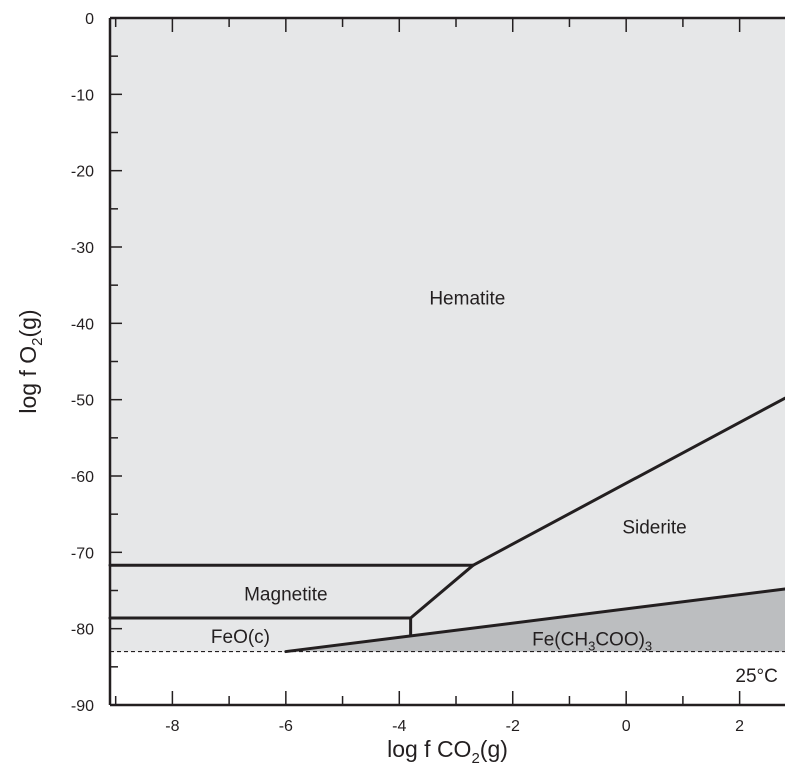 Image resolution: width=785 pixels, height=773 pixels. What do you see at coordinates (494, 749) in the screenshot?
I see `x-axis-title-suffix: (g)` at bounding box center [494, 749].